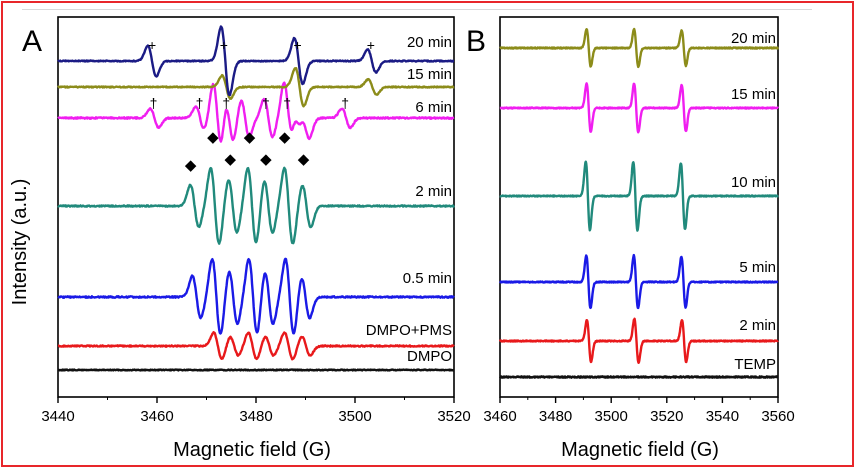 The image size is (857, 471). What do you see at coordinates (453, 416) in the screenshot?
I see `panel-a-tick-label: 3520` at bounding box center [453, 416].